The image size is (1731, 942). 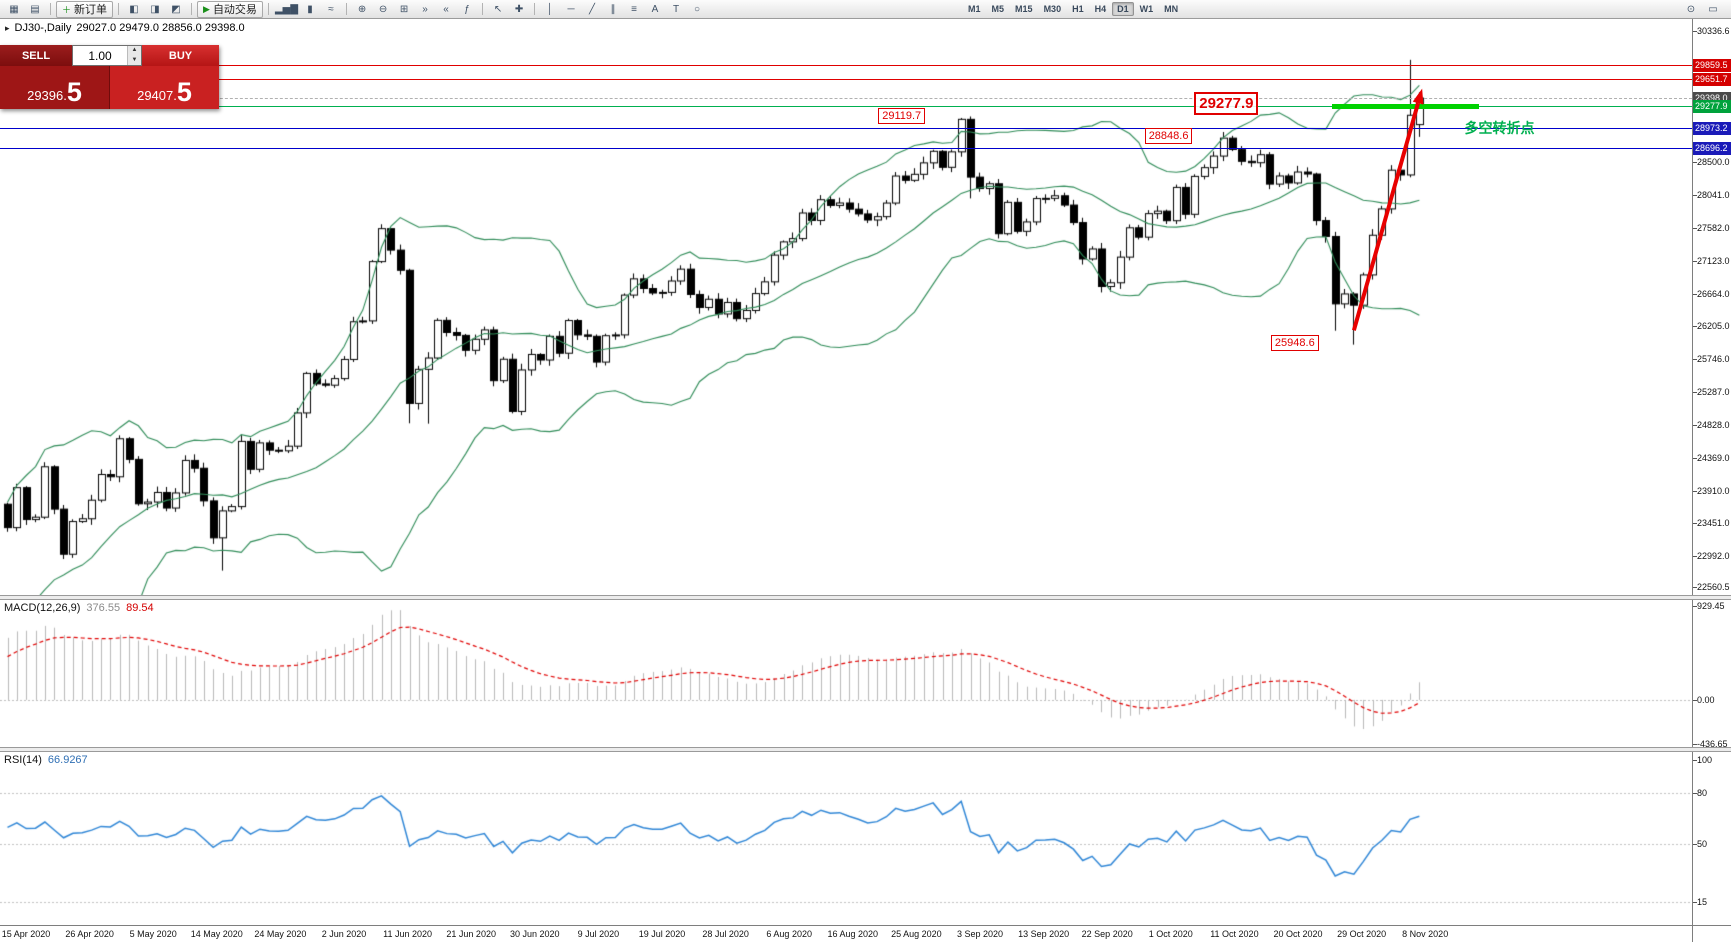 What do you see at coordinates (134, 9) in the screenshot?
I see `market-watch-icon: ◧` at bounding box center [134, 9].